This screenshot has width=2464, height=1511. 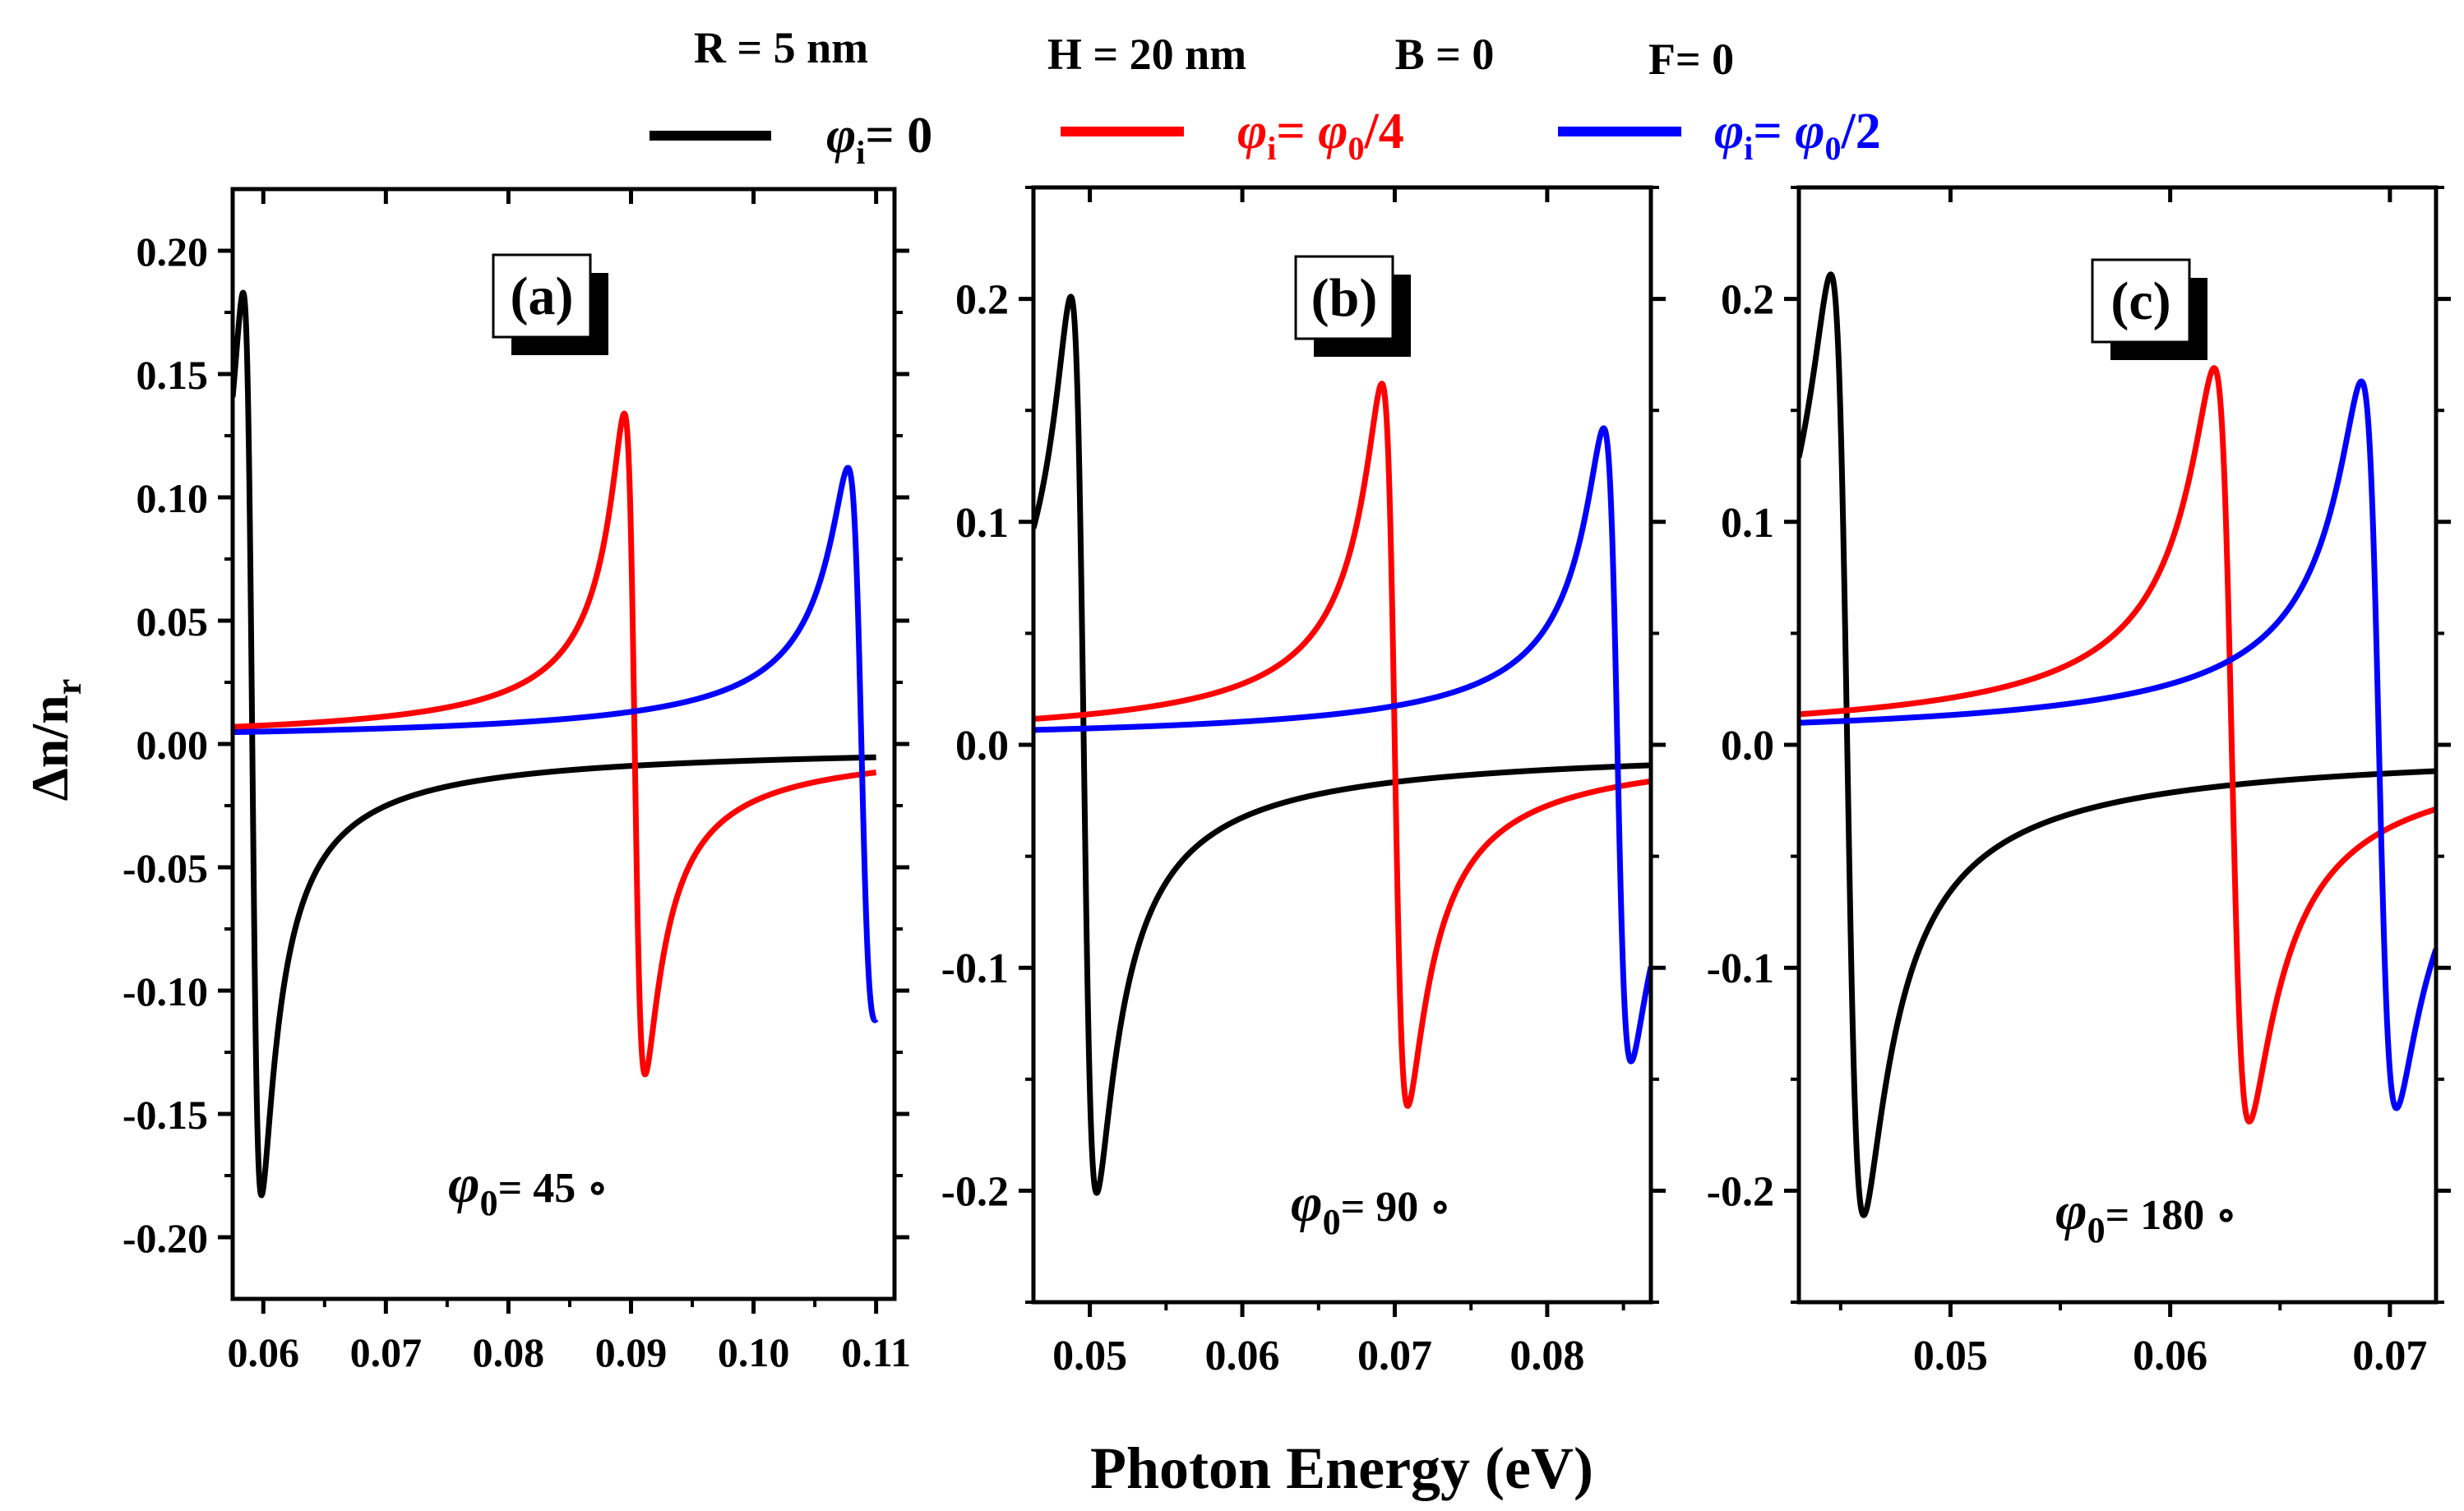 What do you see at coordinates (528, 1188) in the screenshot?
I see `phi0-annotation: φ0= 45 ∘` at bounding box center [528, 1188].